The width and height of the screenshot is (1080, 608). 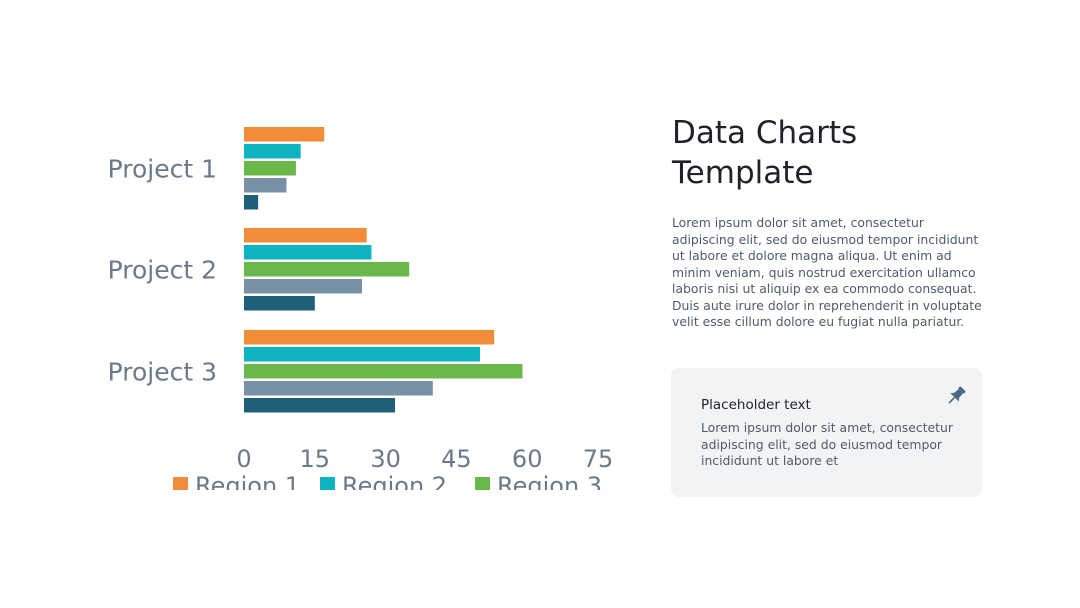 I want to click on category-label: Project 3, so click(x=162, y=371).